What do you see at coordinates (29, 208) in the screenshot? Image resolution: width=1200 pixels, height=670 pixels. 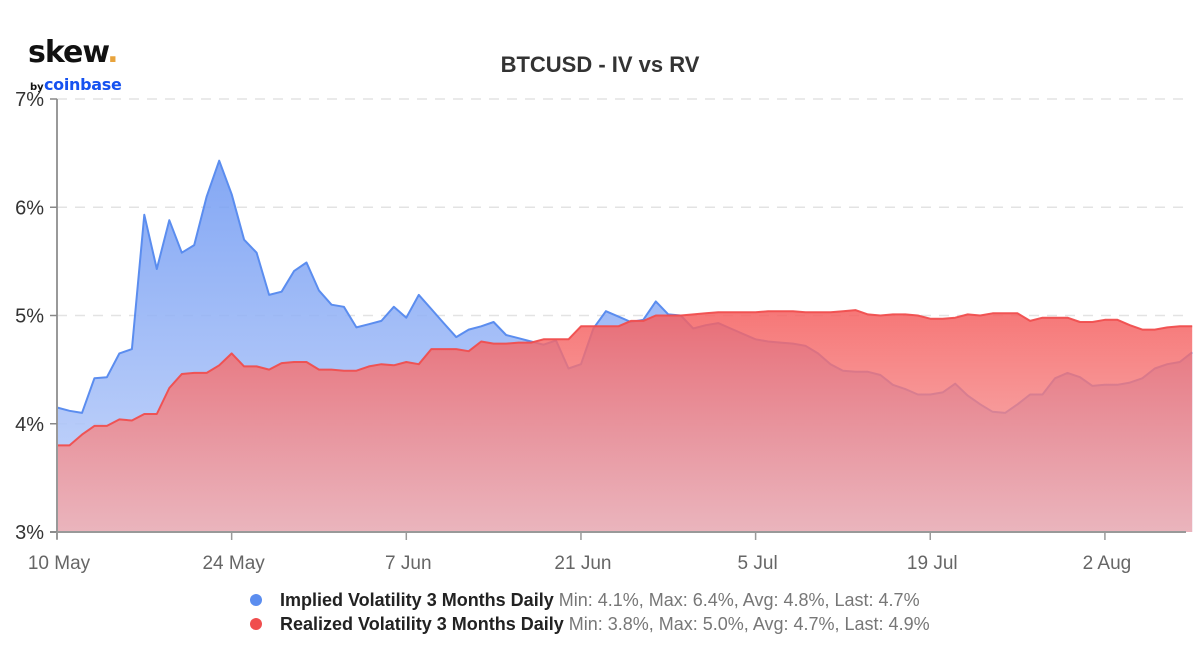 I see `y-tick-label: 6%` at bounding box center [29, 208].